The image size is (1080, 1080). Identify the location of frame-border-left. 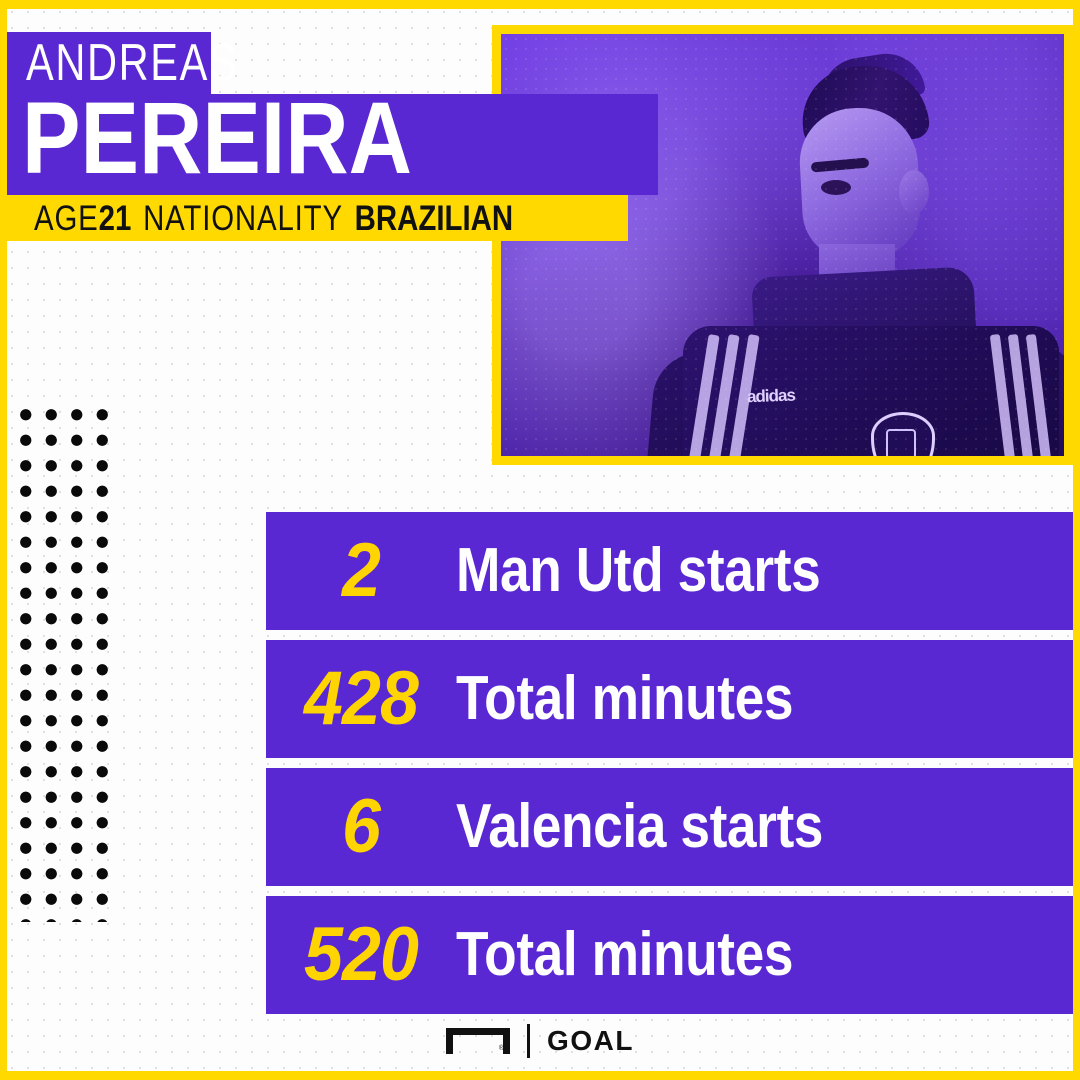
(3, 540).